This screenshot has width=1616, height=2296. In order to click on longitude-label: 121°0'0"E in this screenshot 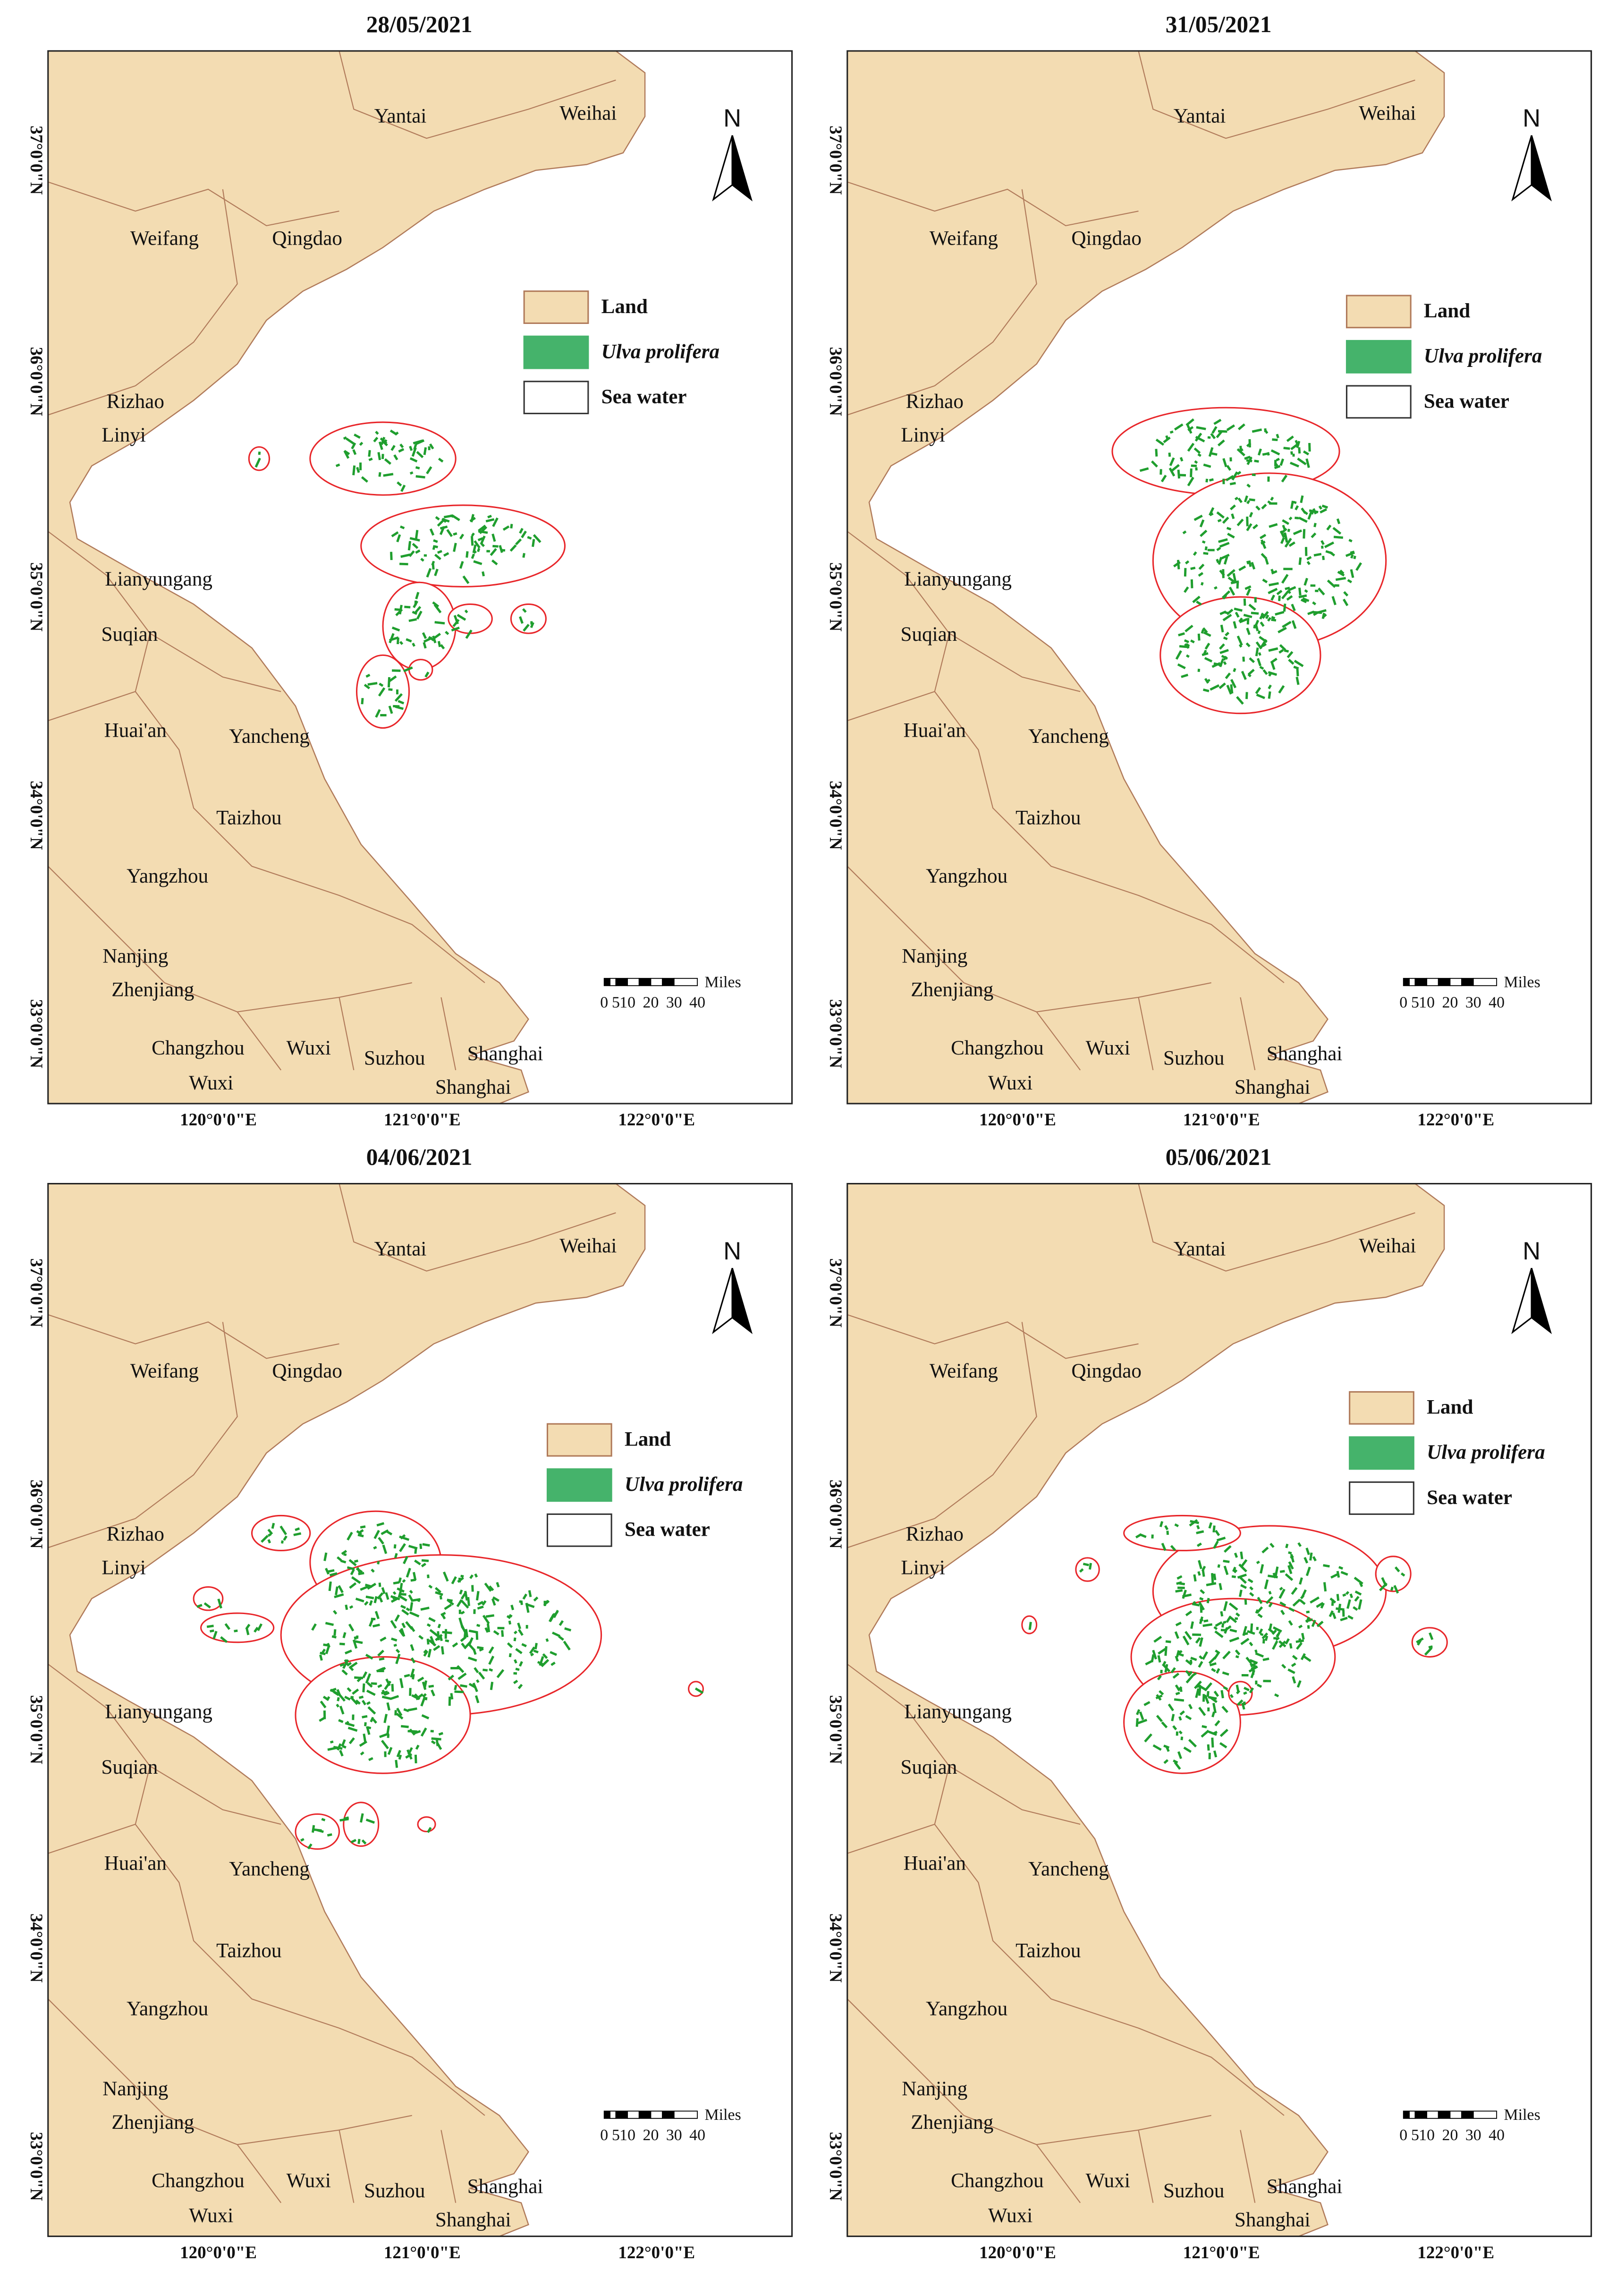, I will do `click(422, 1120)`.